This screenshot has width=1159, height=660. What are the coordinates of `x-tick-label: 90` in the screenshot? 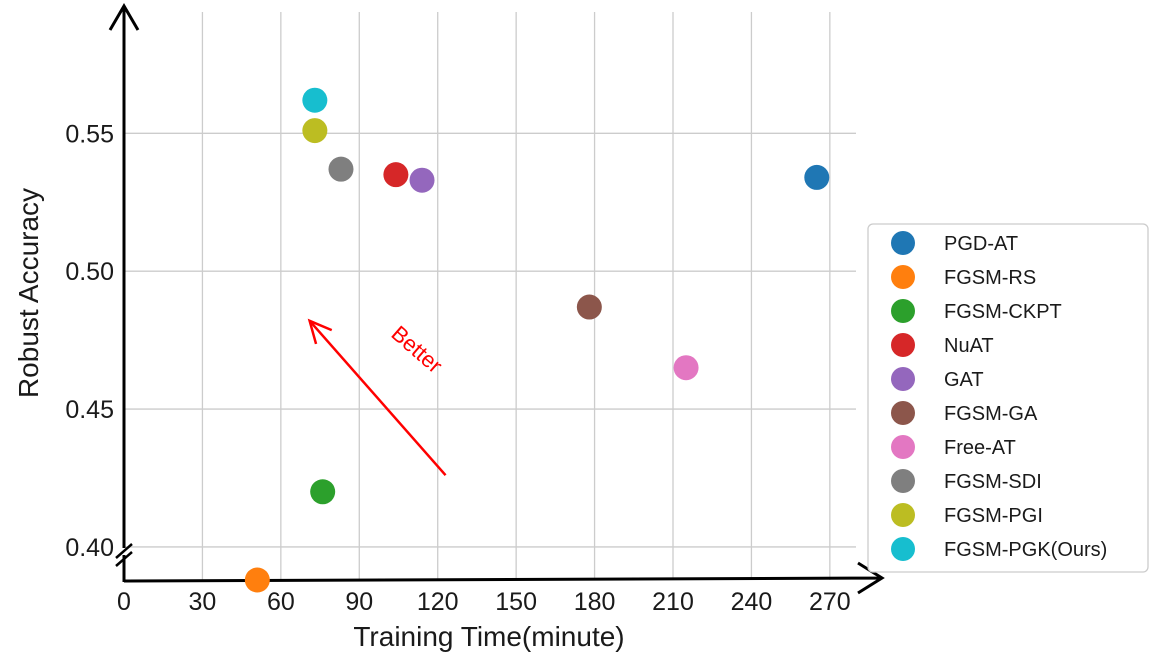 It's located at (359, 602).